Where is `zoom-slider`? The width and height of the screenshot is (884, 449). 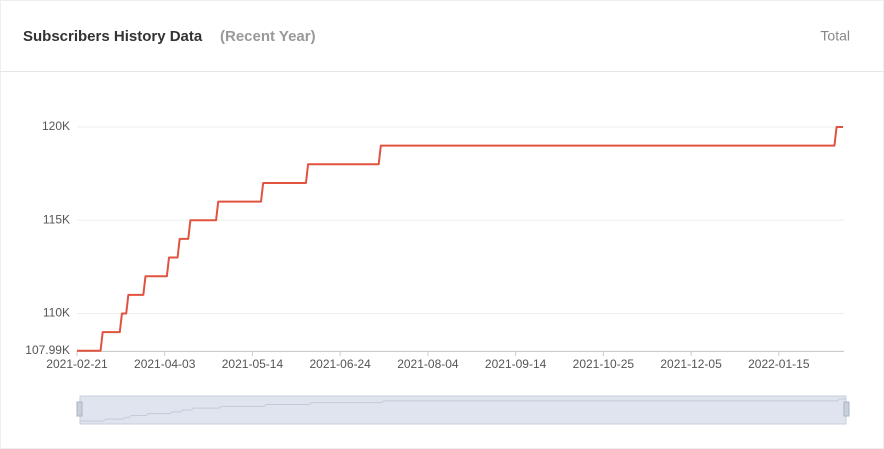
zoom-slider is located at coordinates (463, 410).